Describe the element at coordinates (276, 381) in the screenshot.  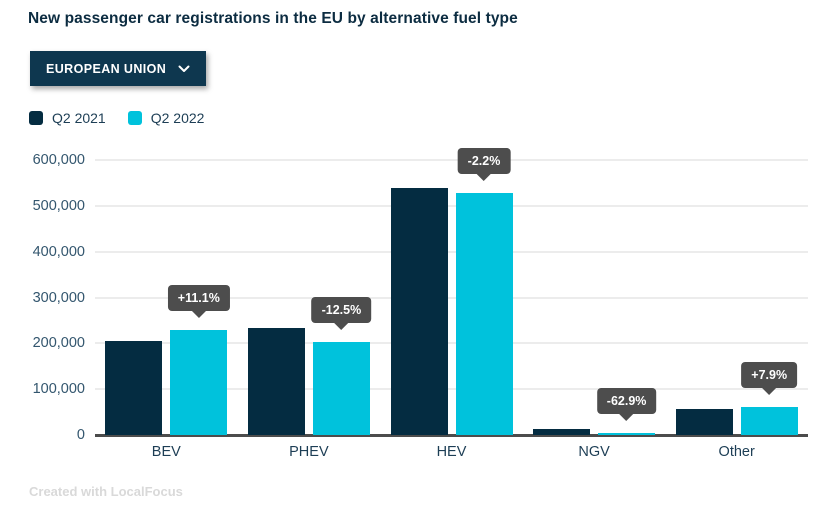
I see `bar-q2-2021-phev` at that location.